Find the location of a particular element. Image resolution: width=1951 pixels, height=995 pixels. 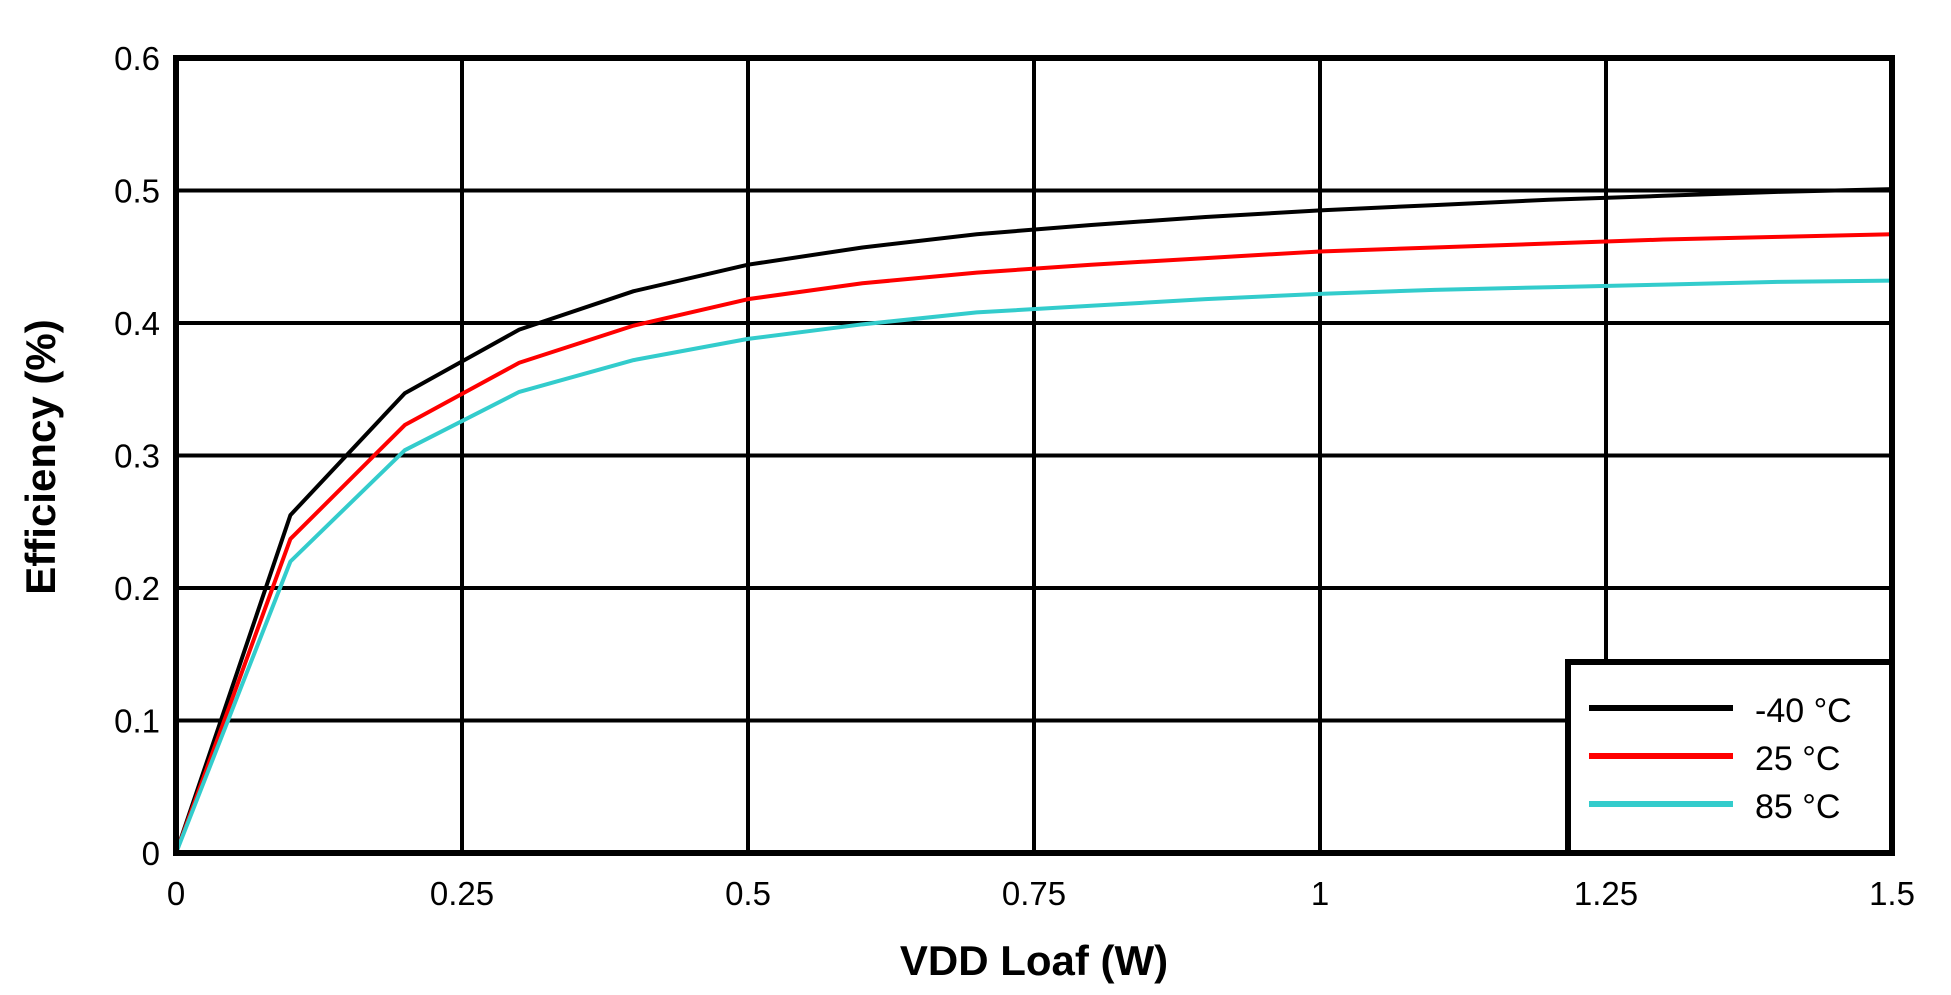

x-tick-label: 0 is located at coordinates (176, 893).